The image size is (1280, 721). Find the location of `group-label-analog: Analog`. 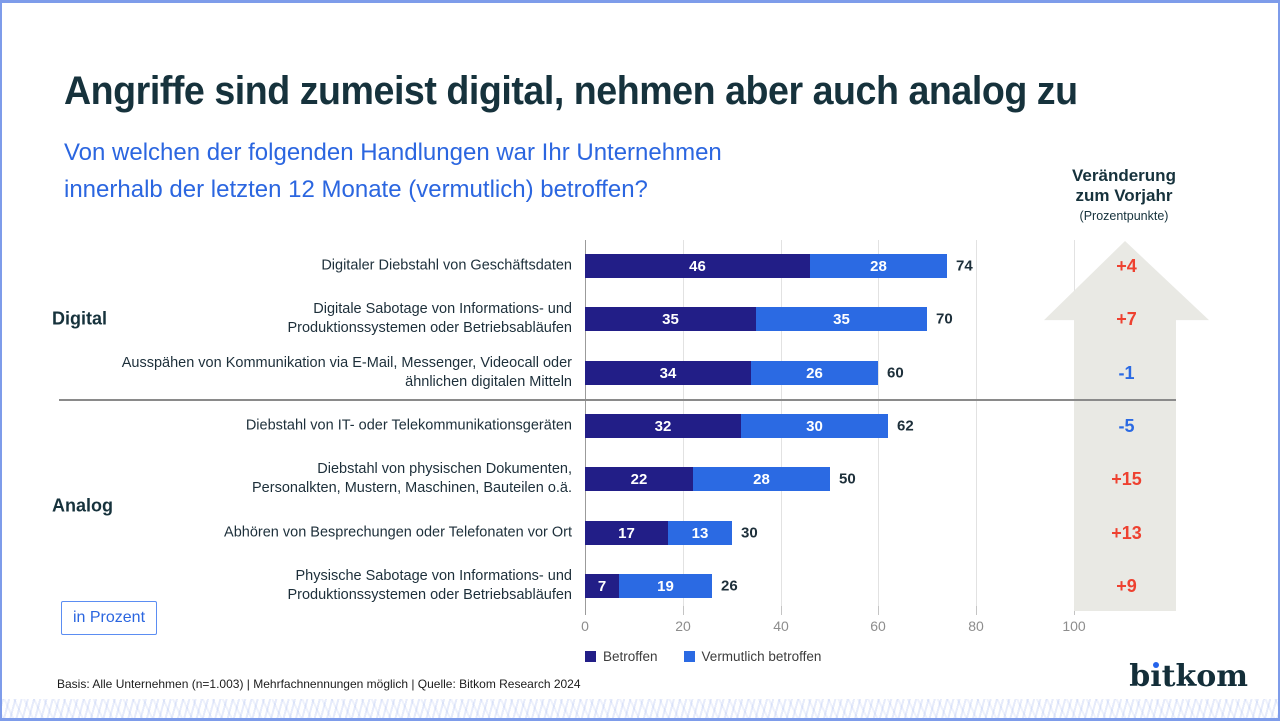

group-label-analog: Analog is located at coordinates (82, 505).